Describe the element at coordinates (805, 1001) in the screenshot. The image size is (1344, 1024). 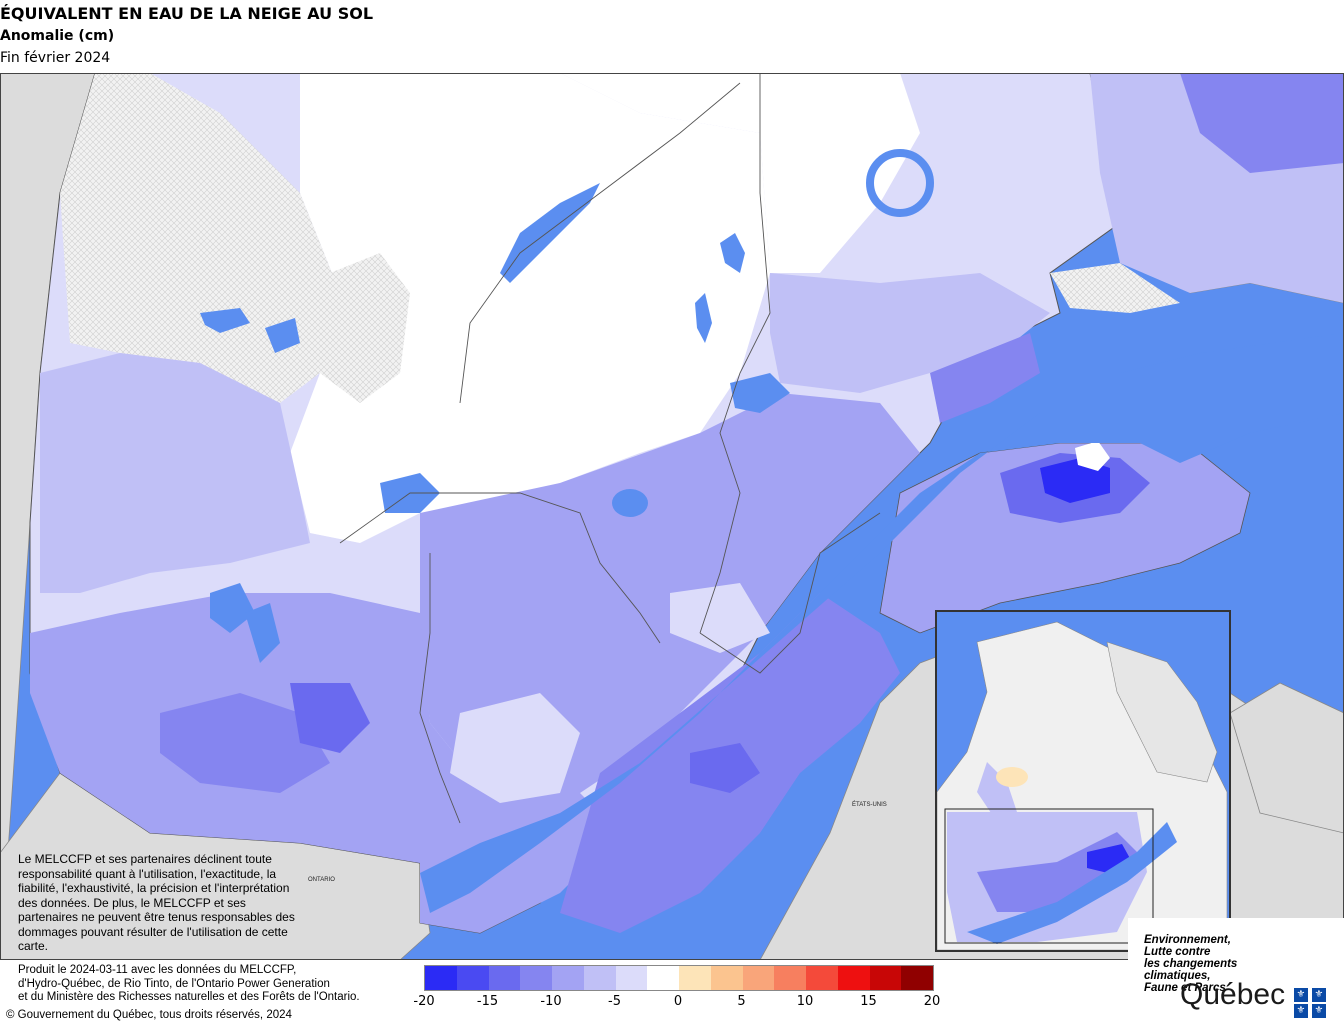
I see `legend-label: 10` at that location.